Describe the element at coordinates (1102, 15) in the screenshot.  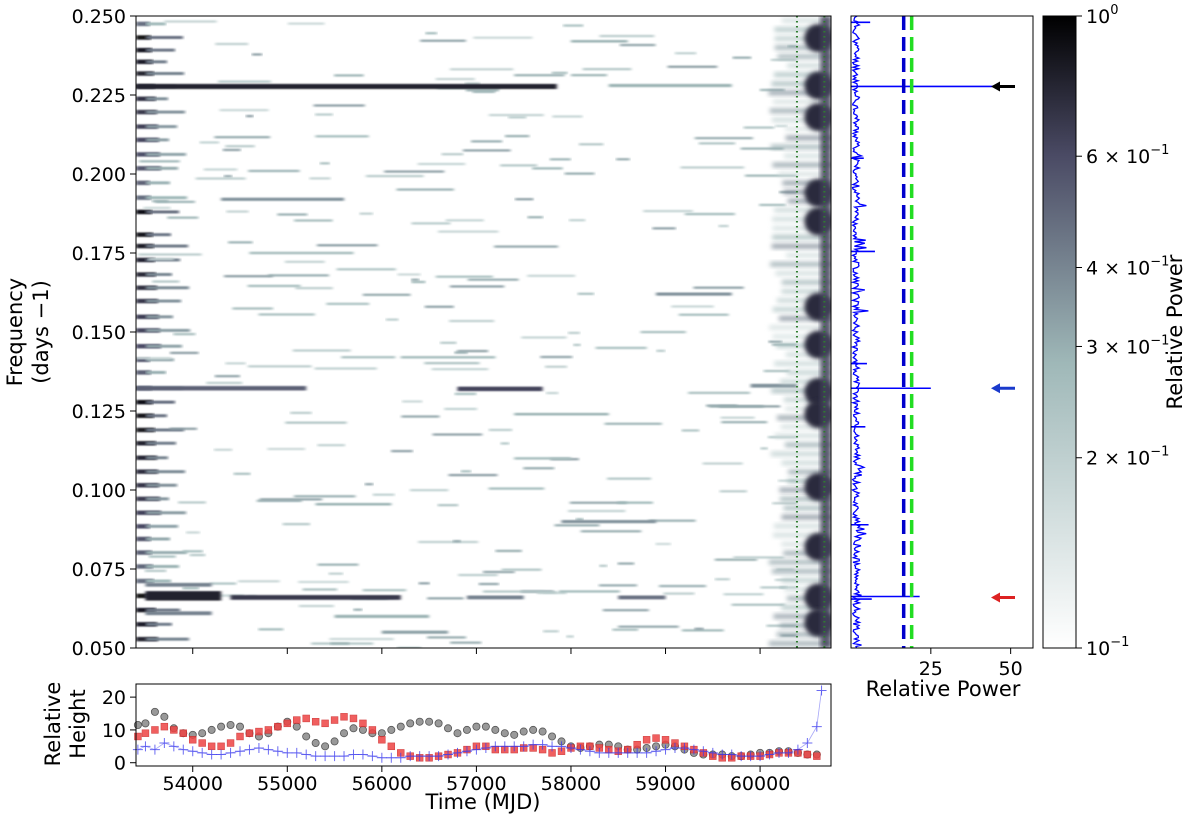
I see `colorbar-tick-label: 100` at that location.